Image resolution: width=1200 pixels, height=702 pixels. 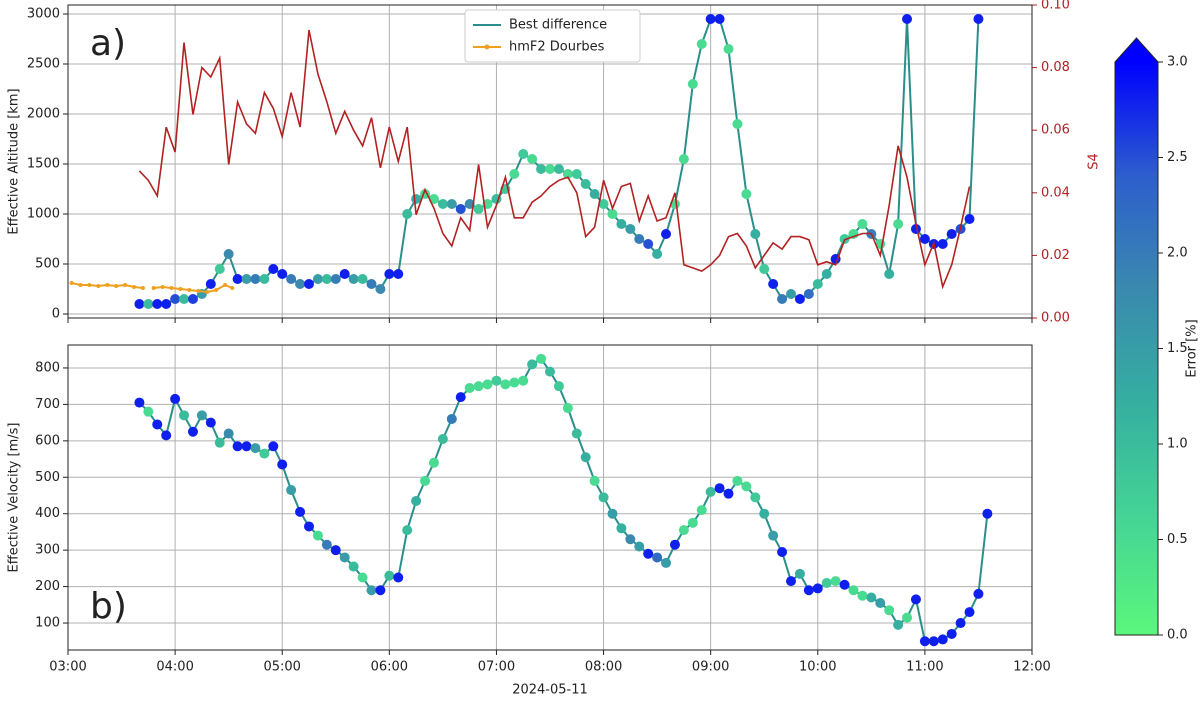 I want to click on y-tick-label: 3000, so click(x=43, y=14).